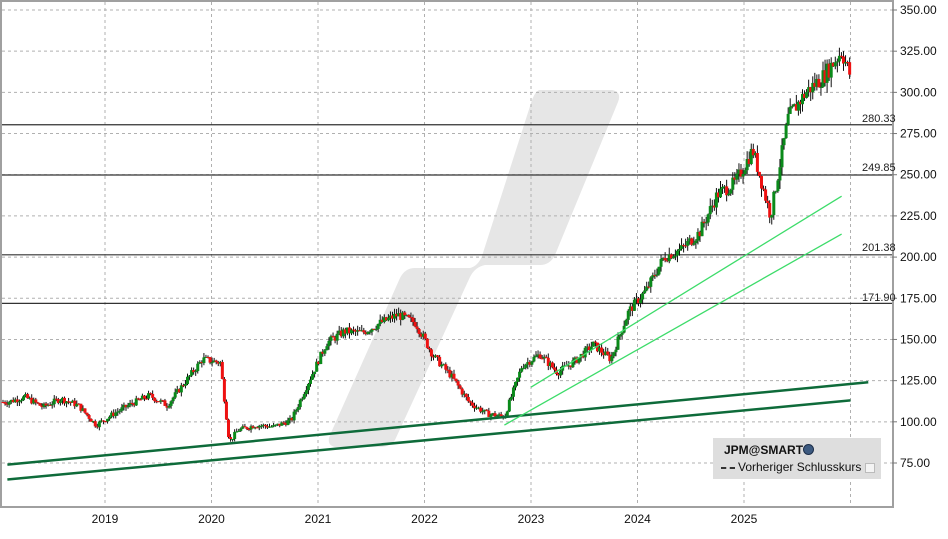 This screenshot has height=539, width=948. Describe the element at coordinates (918, 298) in the screenshot. I see `svg-text: 175.00` at that location.